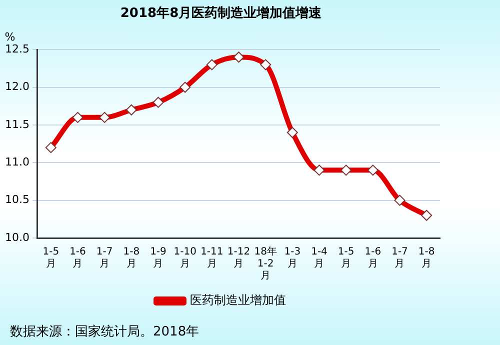  Describe the element at coordinates (319, 258) in the screenshot. I see `x-tick-label: 1-4 月` at that location.